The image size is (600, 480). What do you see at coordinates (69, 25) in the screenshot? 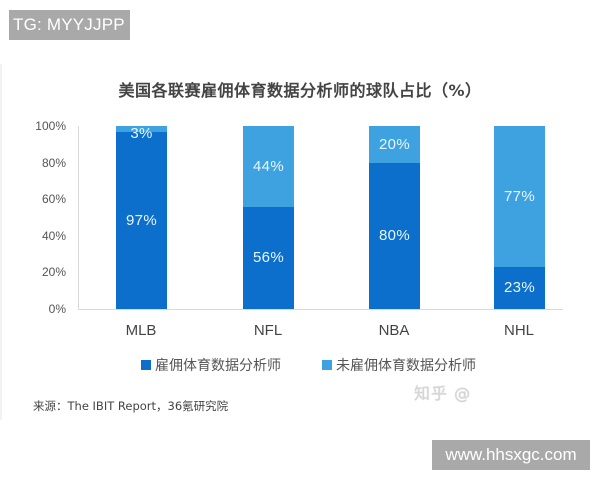
I see `telegram-tag-badge: TG: MYYJJPP` at bounding box center [69, 25].